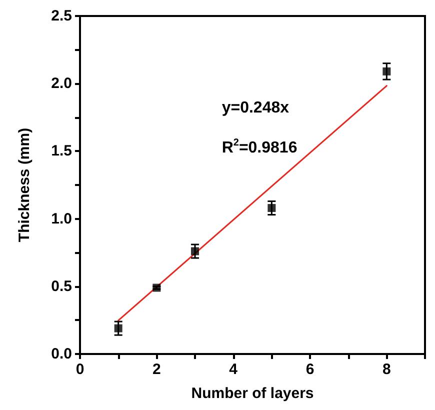  Describe the element at coordinates (310, 369) in the screenshot. I see `x-tick-label: 6` at that location.